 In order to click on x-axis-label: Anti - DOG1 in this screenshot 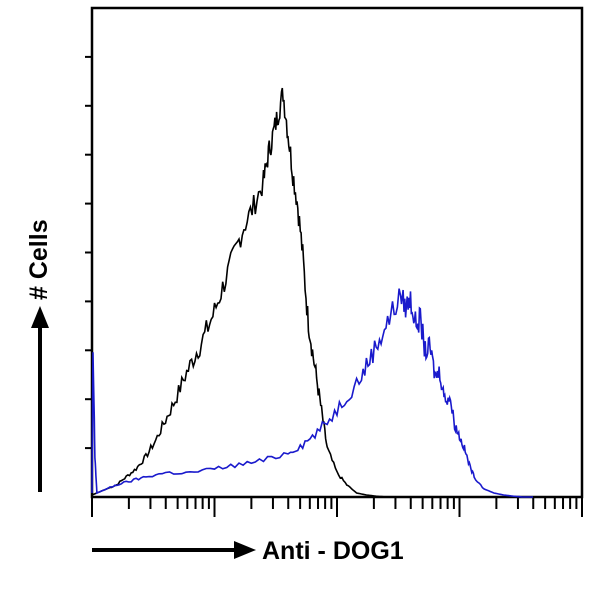, I will do `click(333, 551)`.